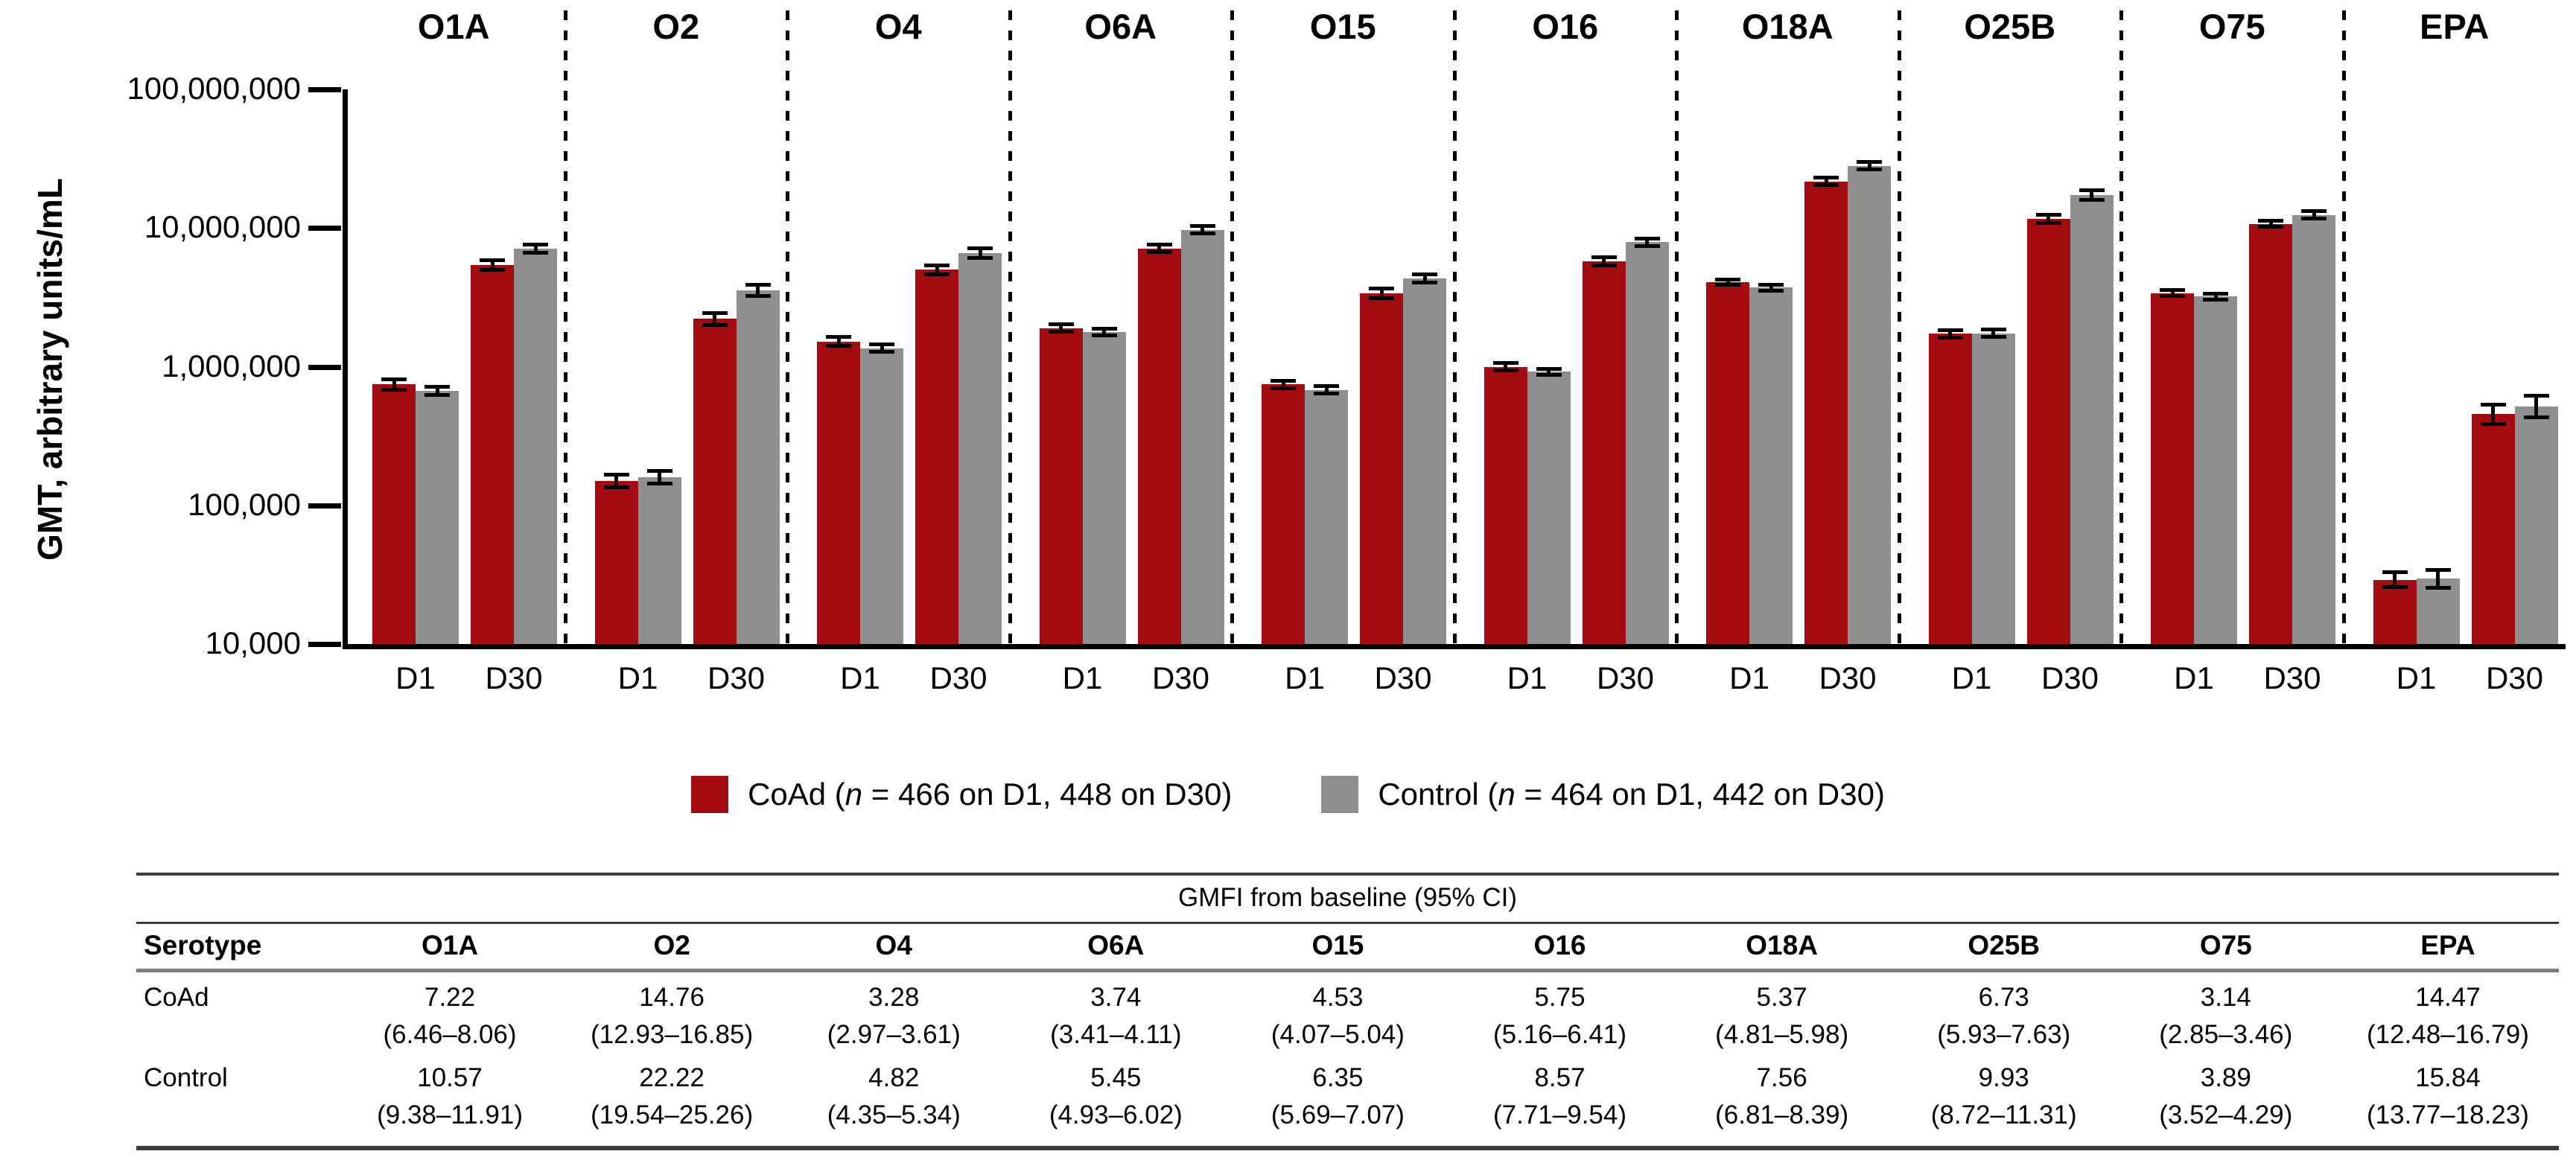 The height and width of the screenshot is (1160, 2576). I want to click on gmfi-value: 3.14, so click(2225, 998).